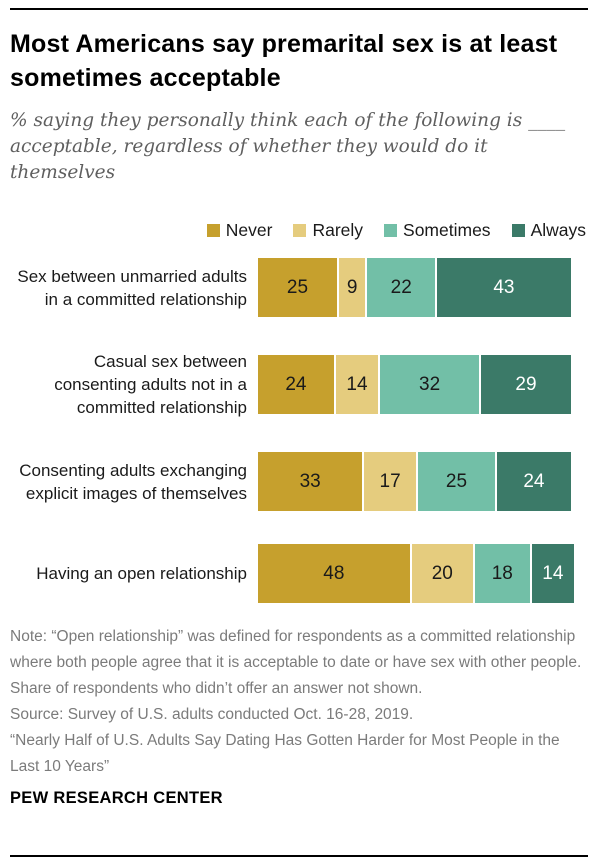 This screenshot has height=865, width=600. Describe the element at coordinates (391, 230) in the screenshot. I see `sometimes-swatch` at that location.